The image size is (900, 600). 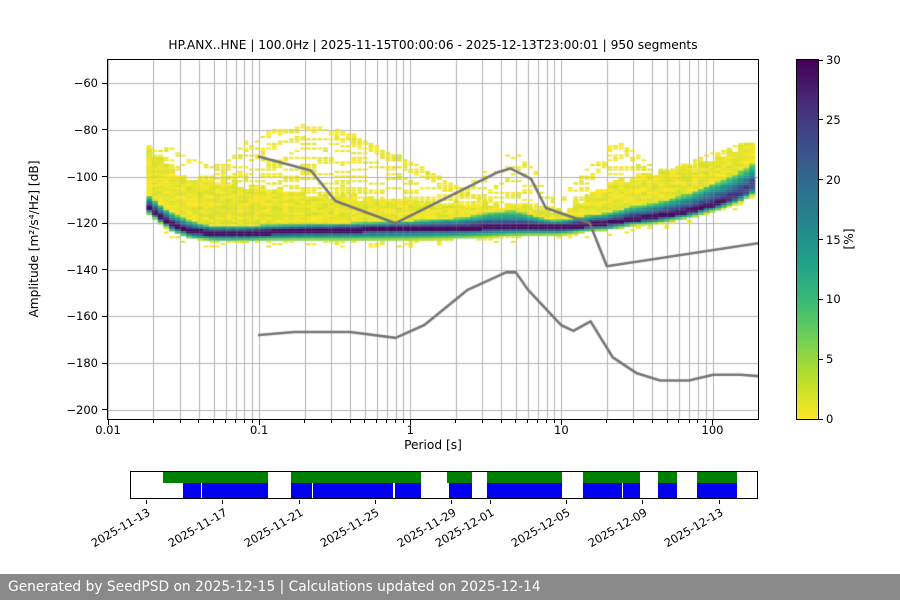 What do you see at coordinates (617, 528) in the screenshot?
I see `availability-date-label: 2025-12-09` at bounding box center [617, 528].